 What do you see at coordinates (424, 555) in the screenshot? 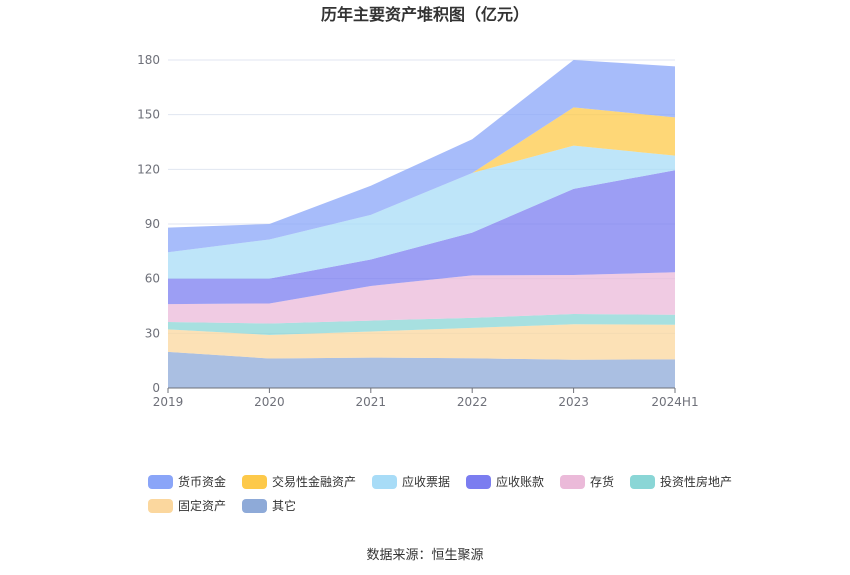
I see `data-source: 数据来源：恒生聚源` at bounding box center [424, 555].